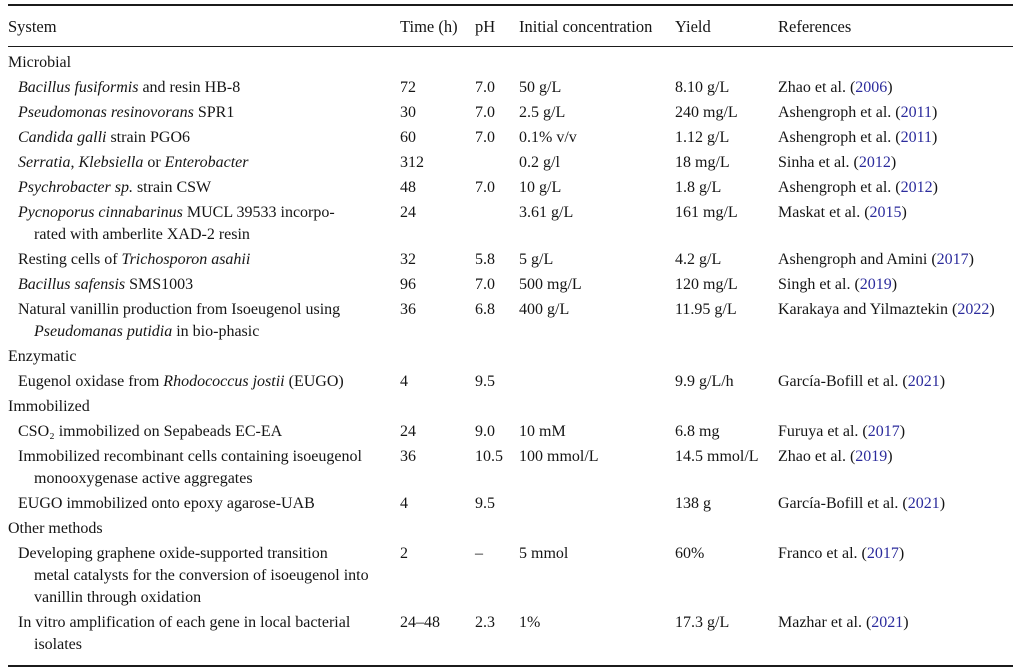 Image resolution: width=1019 pixels, height=667 pixels. Describe the element at coordinates (479, 553) in the screenshot. I see `cell-ph: –` at that location.